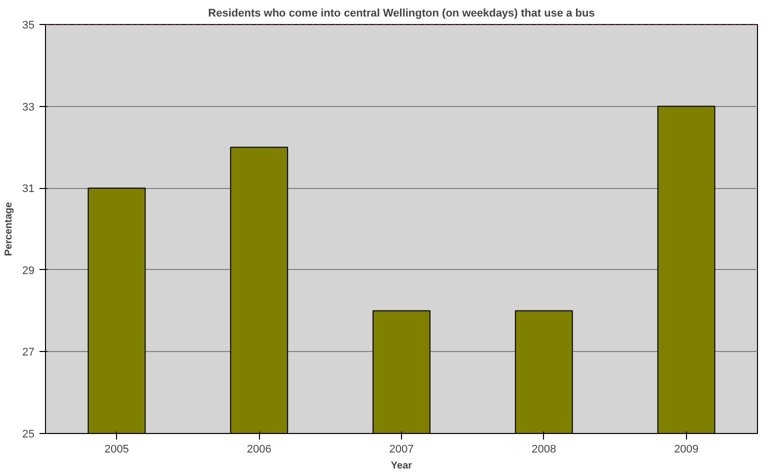 Image resolution: width=777 pixels, height=476 pixels. Describe the element at coordinates (259, 450) in the screenshot. I see `x-tick-label: 2006` at that location.